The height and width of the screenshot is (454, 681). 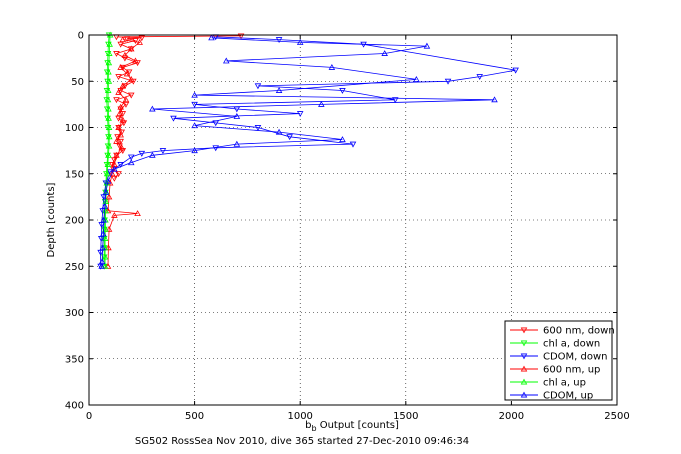 I want to click on y-axis-label: Depth [counts], so click(x=51, y=219).